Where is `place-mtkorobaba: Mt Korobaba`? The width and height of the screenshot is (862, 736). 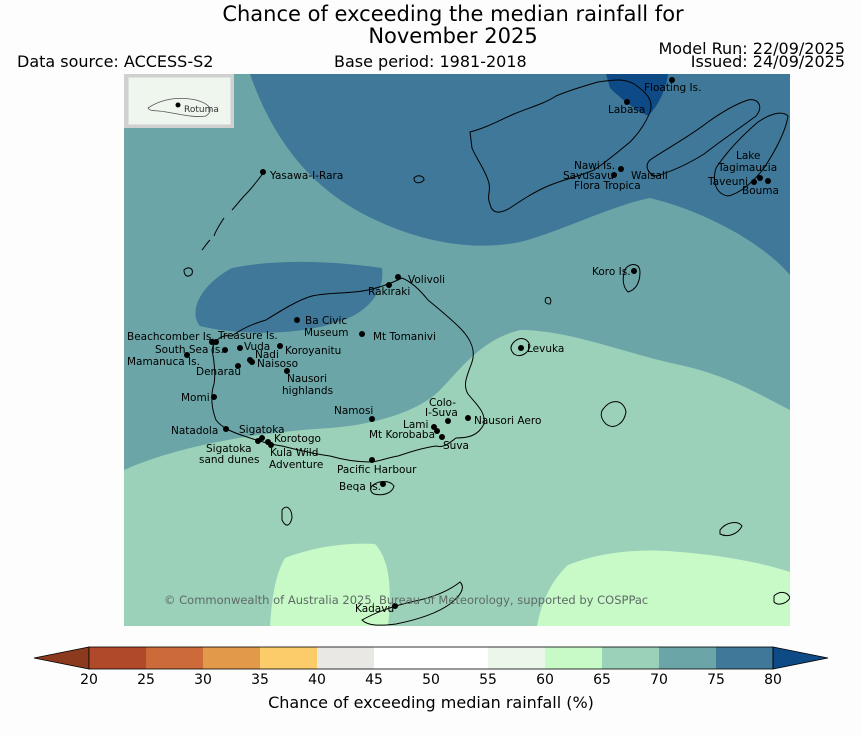
place-mtkorobaba: Mt Korobaba is located at coordinates (402, 435).